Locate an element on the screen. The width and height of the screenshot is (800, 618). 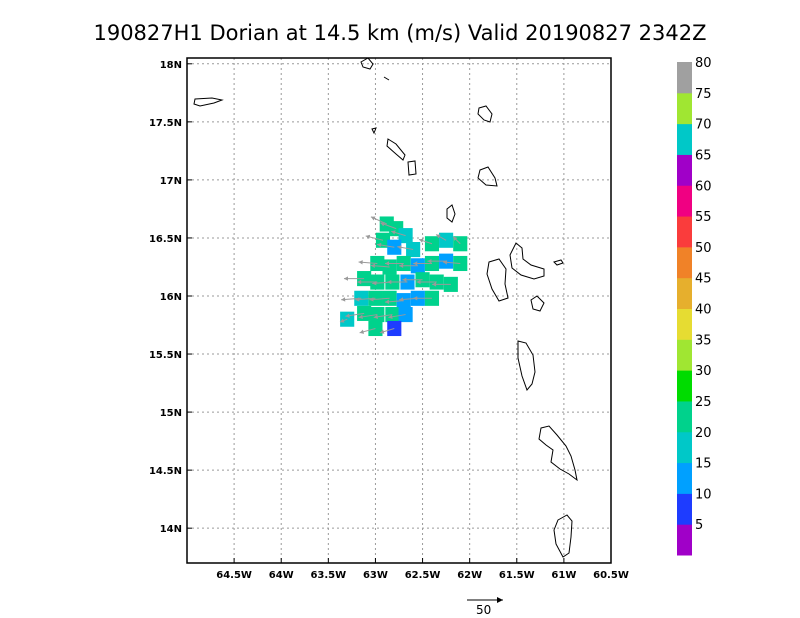
y-tick-label: 14N is located at coordinates (171, 529).